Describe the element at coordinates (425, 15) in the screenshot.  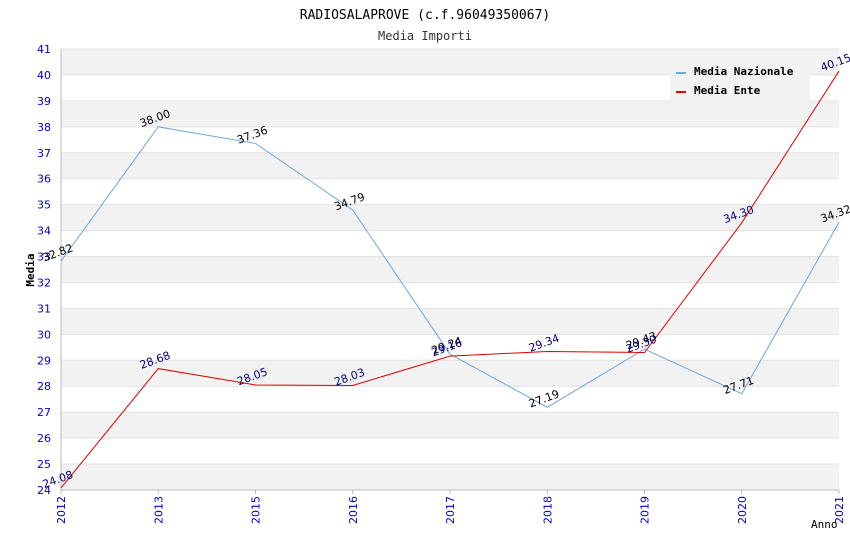
I see `chart-title: RADIOSALAPROVE (c.f.96049350067)` at that location.